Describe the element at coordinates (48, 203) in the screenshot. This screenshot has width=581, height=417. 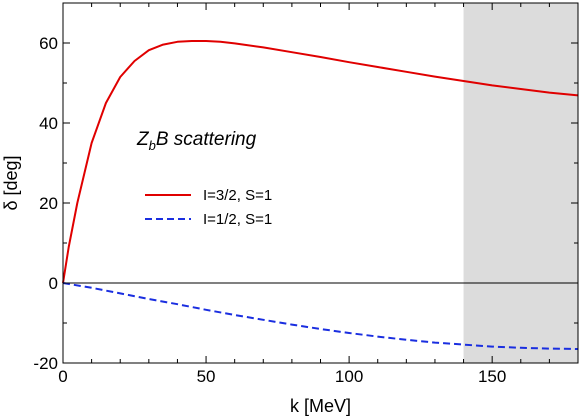
I see `y-tick-label: 20` at that location.